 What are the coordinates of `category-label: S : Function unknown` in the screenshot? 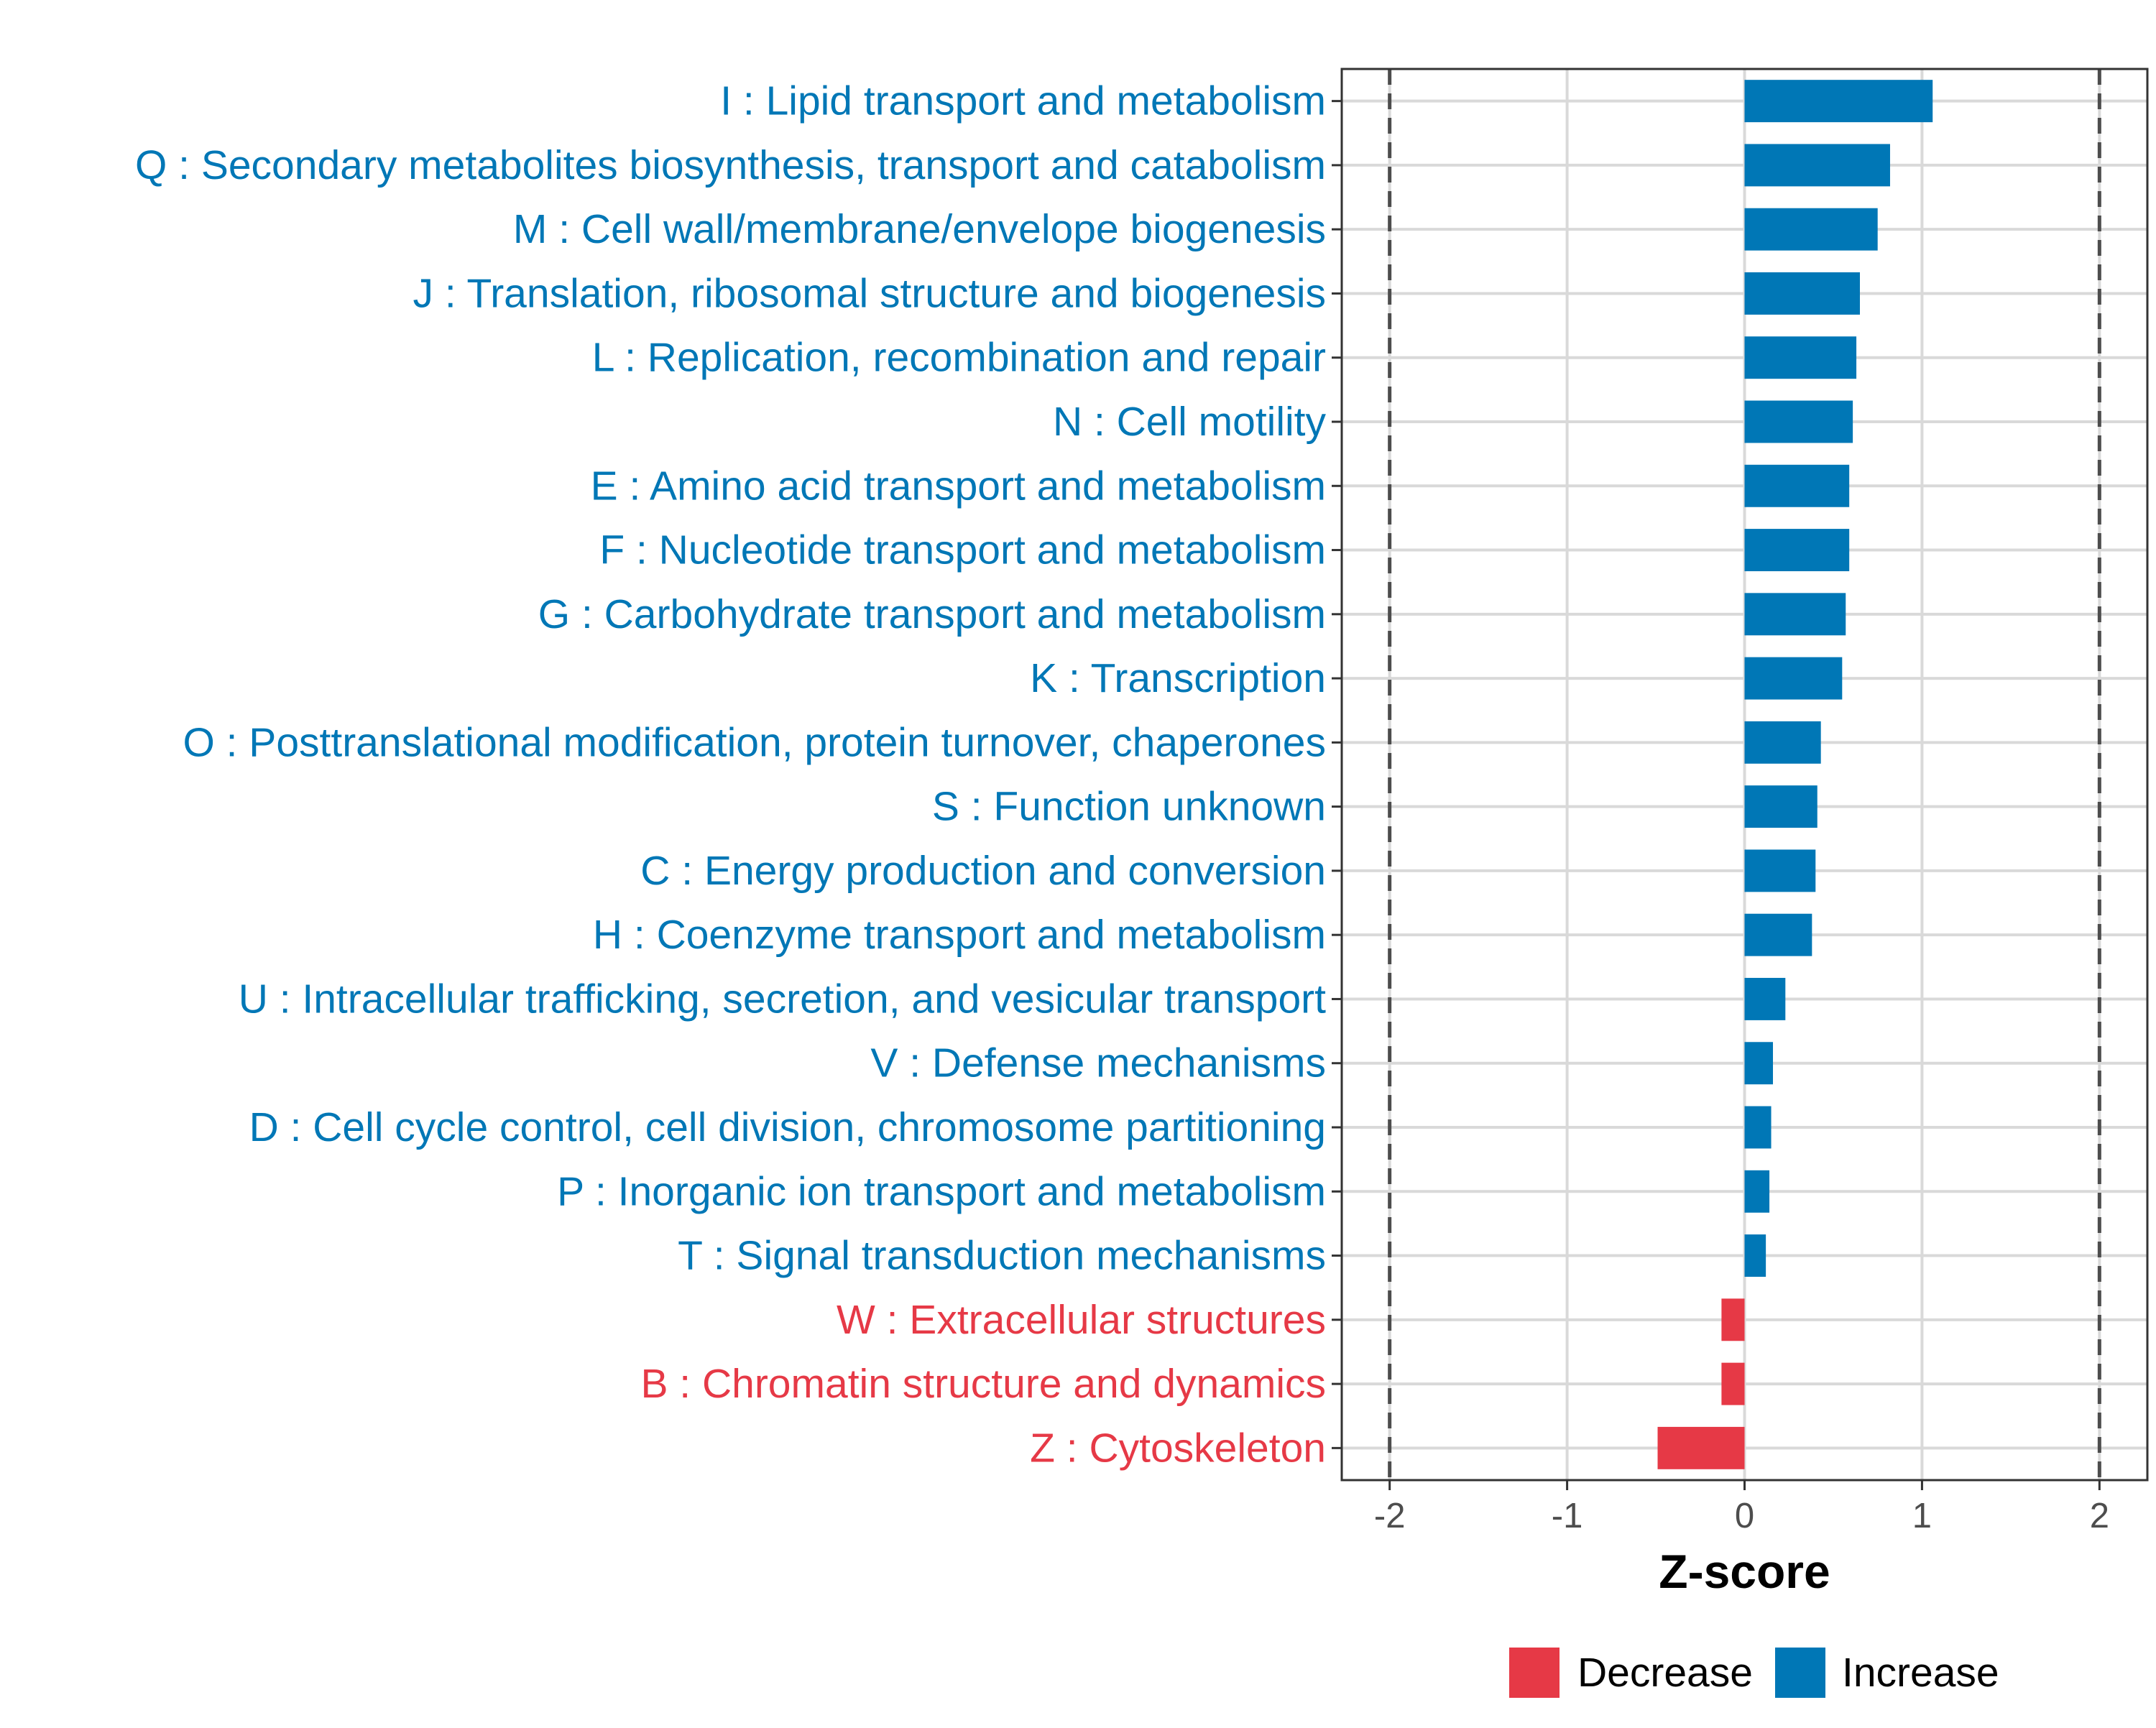 It's located at (1129, 807).